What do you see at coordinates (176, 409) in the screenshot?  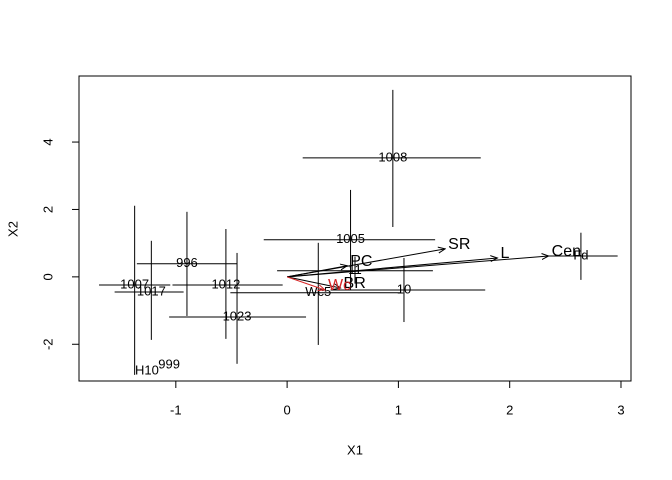 I see `x-tick-label: -1` at bounding box center [176, 409].